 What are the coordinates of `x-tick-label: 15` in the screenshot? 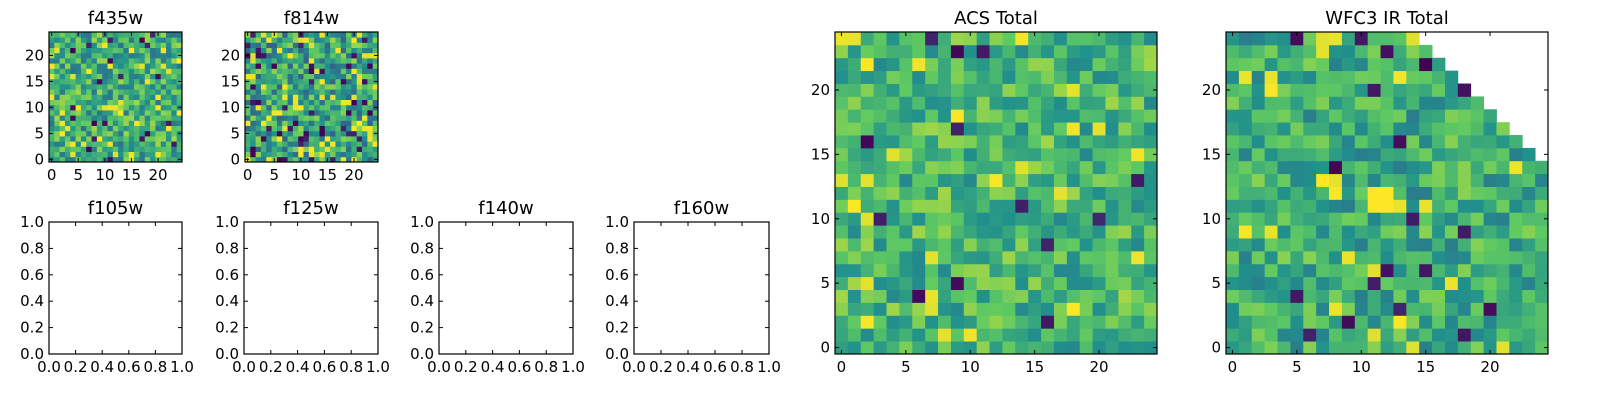 It's located at (1425, 367).